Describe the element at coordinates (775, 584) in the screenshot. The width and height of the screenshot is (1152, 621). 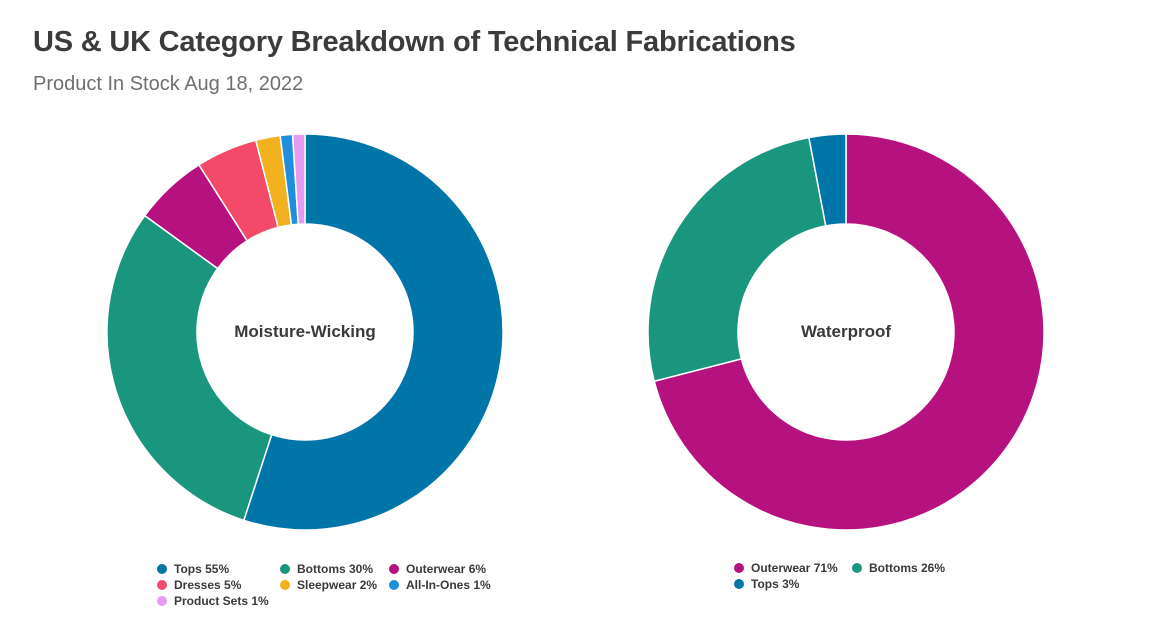
I see `legend-label: Tops 3%` at that location.